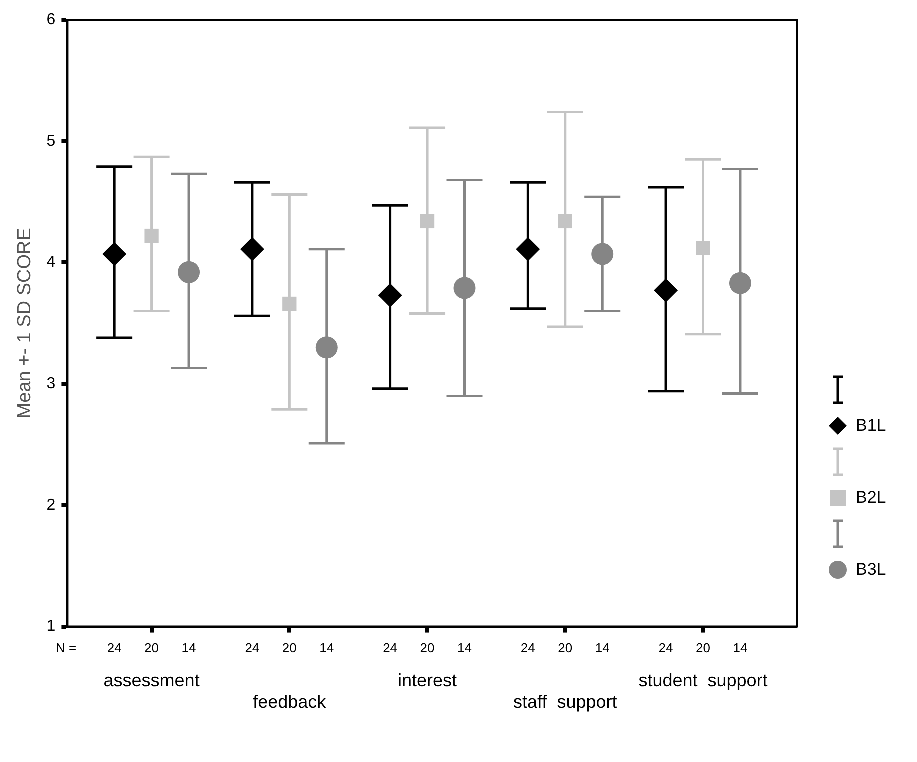 This screenshot has width=917, height=762. I want to click on x-tick-label: student support, so click(703, 680).